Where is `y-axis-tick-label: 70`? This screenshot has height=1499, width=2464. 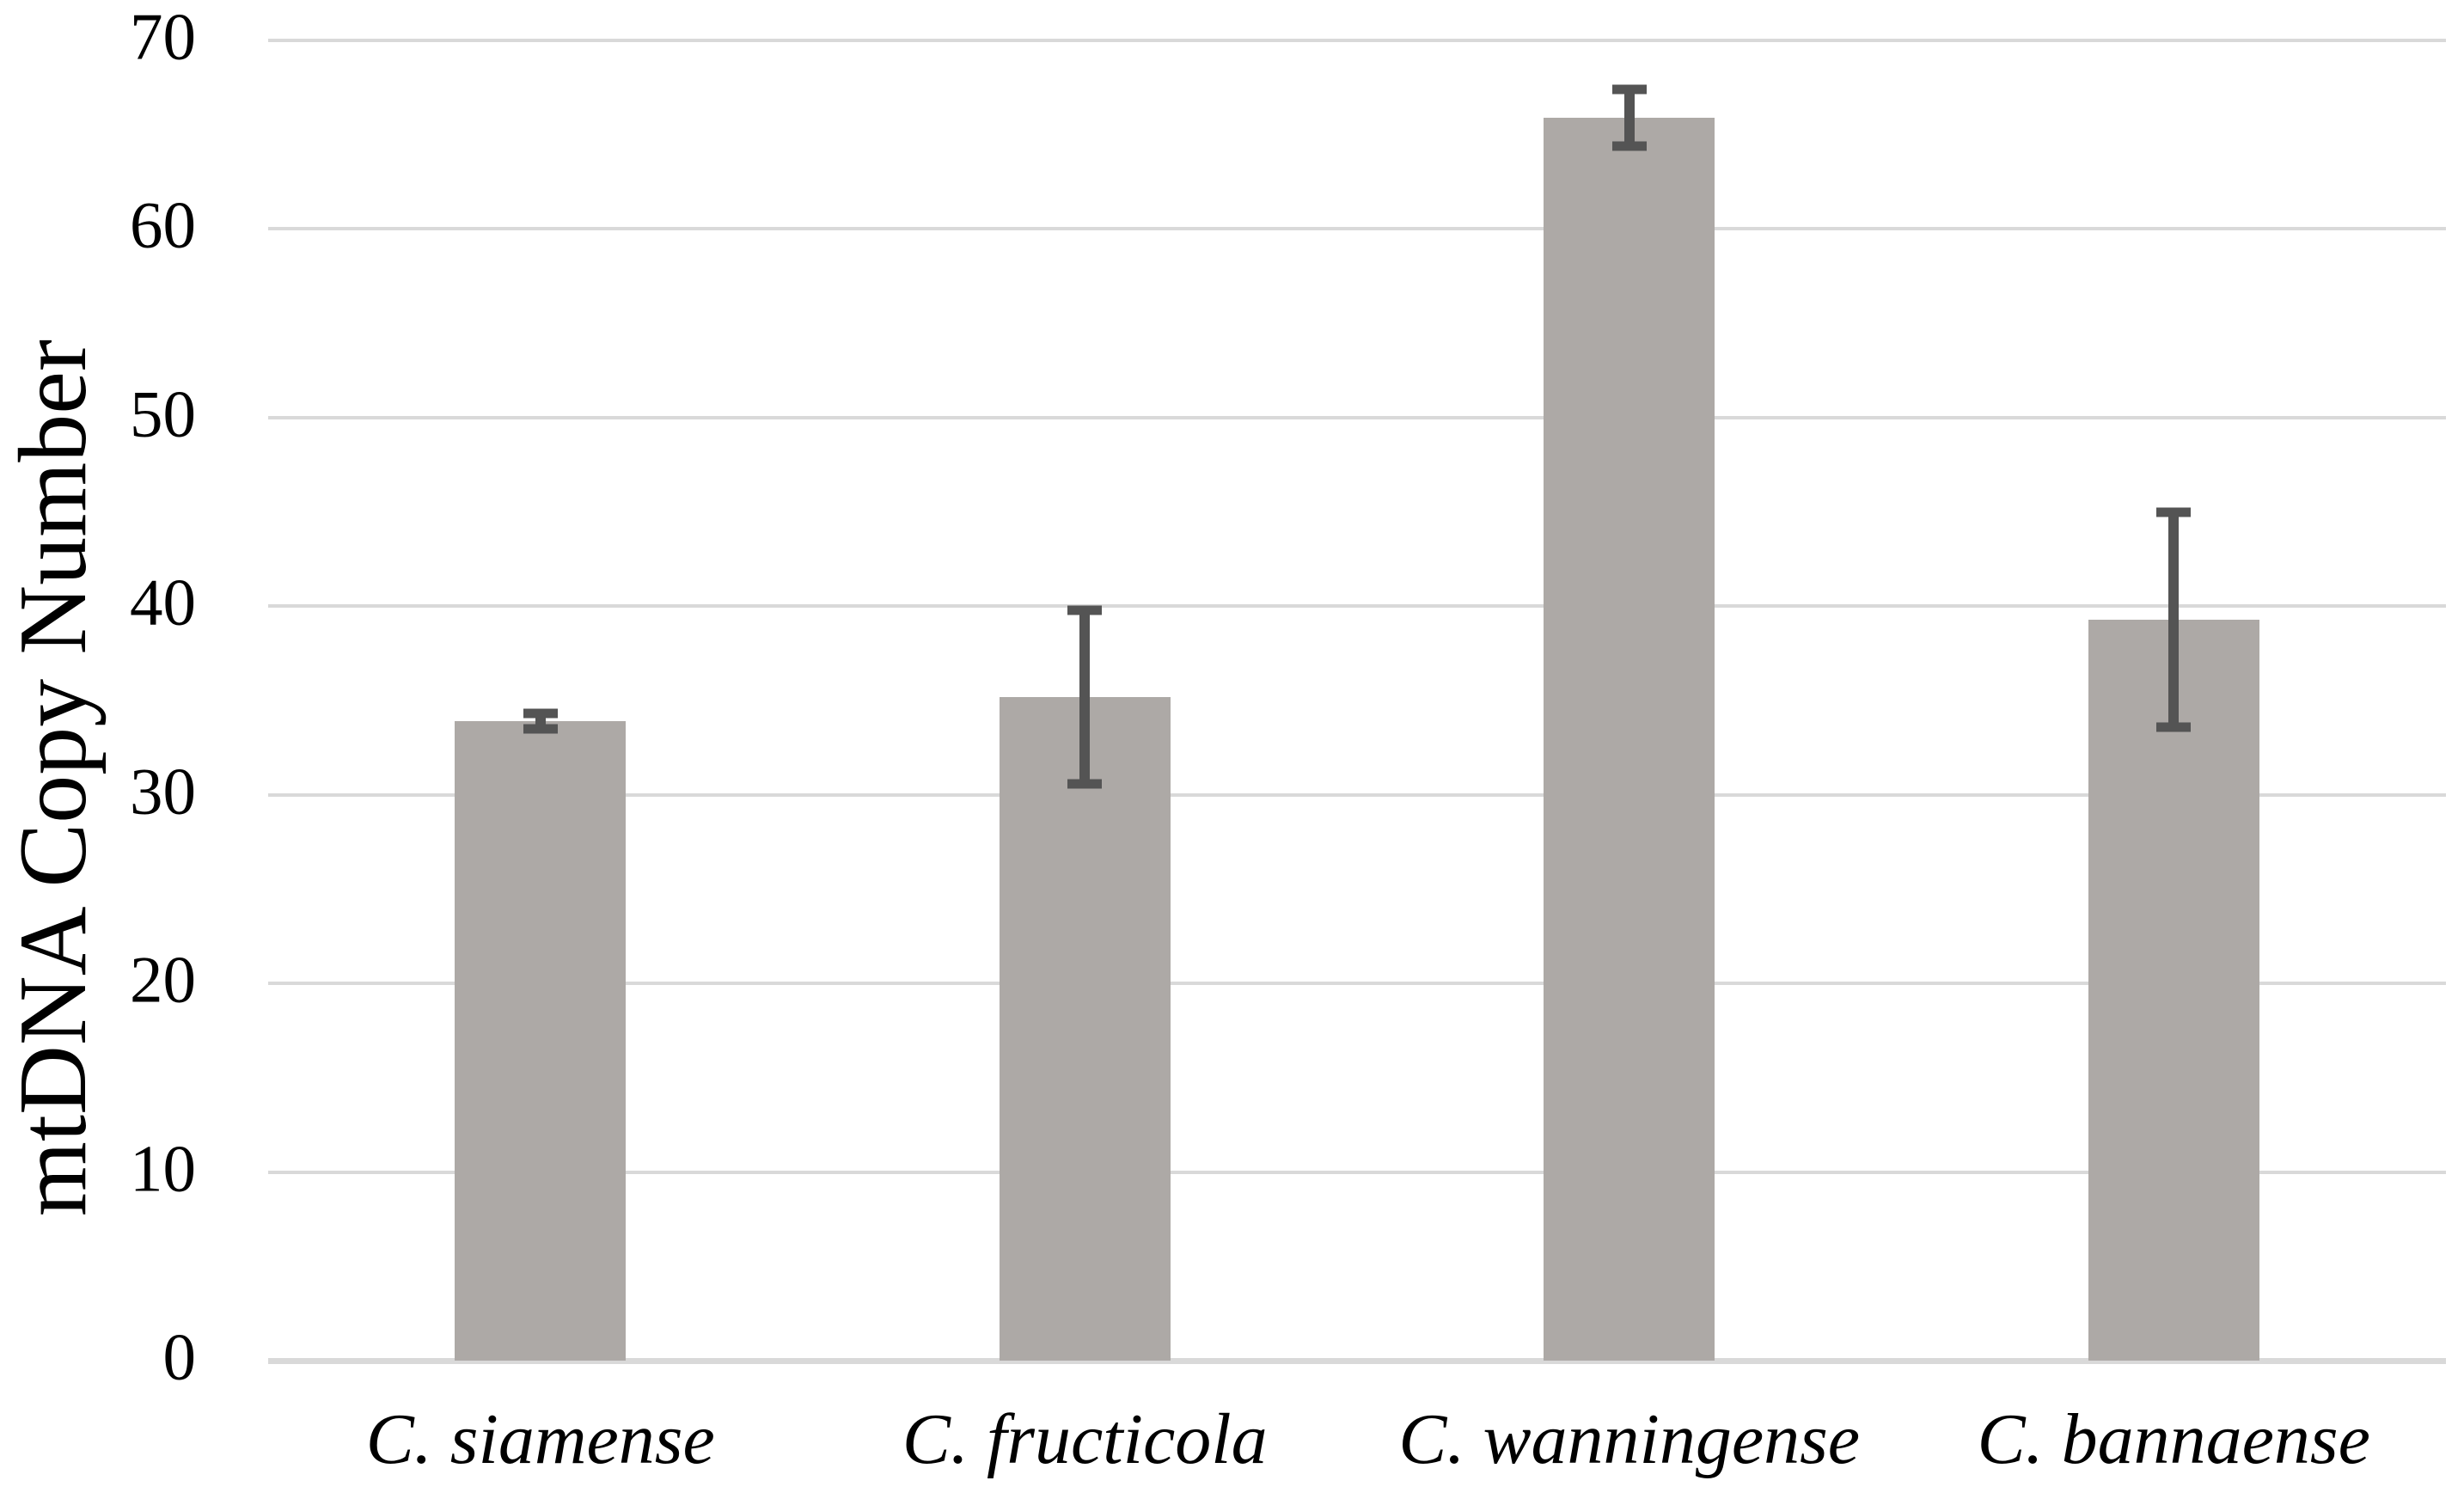
y-axis-tick-label: 70 is located at coordinates (163, 37).